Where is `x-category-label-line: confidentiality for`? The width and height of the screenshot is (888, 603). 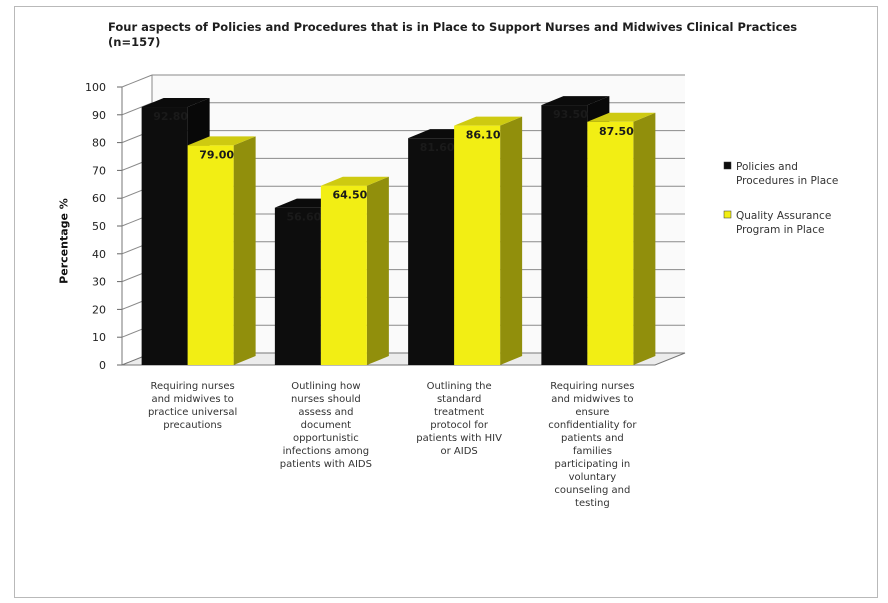
x-category-label-line: confidentiality for is located at coordinates (592, 425).